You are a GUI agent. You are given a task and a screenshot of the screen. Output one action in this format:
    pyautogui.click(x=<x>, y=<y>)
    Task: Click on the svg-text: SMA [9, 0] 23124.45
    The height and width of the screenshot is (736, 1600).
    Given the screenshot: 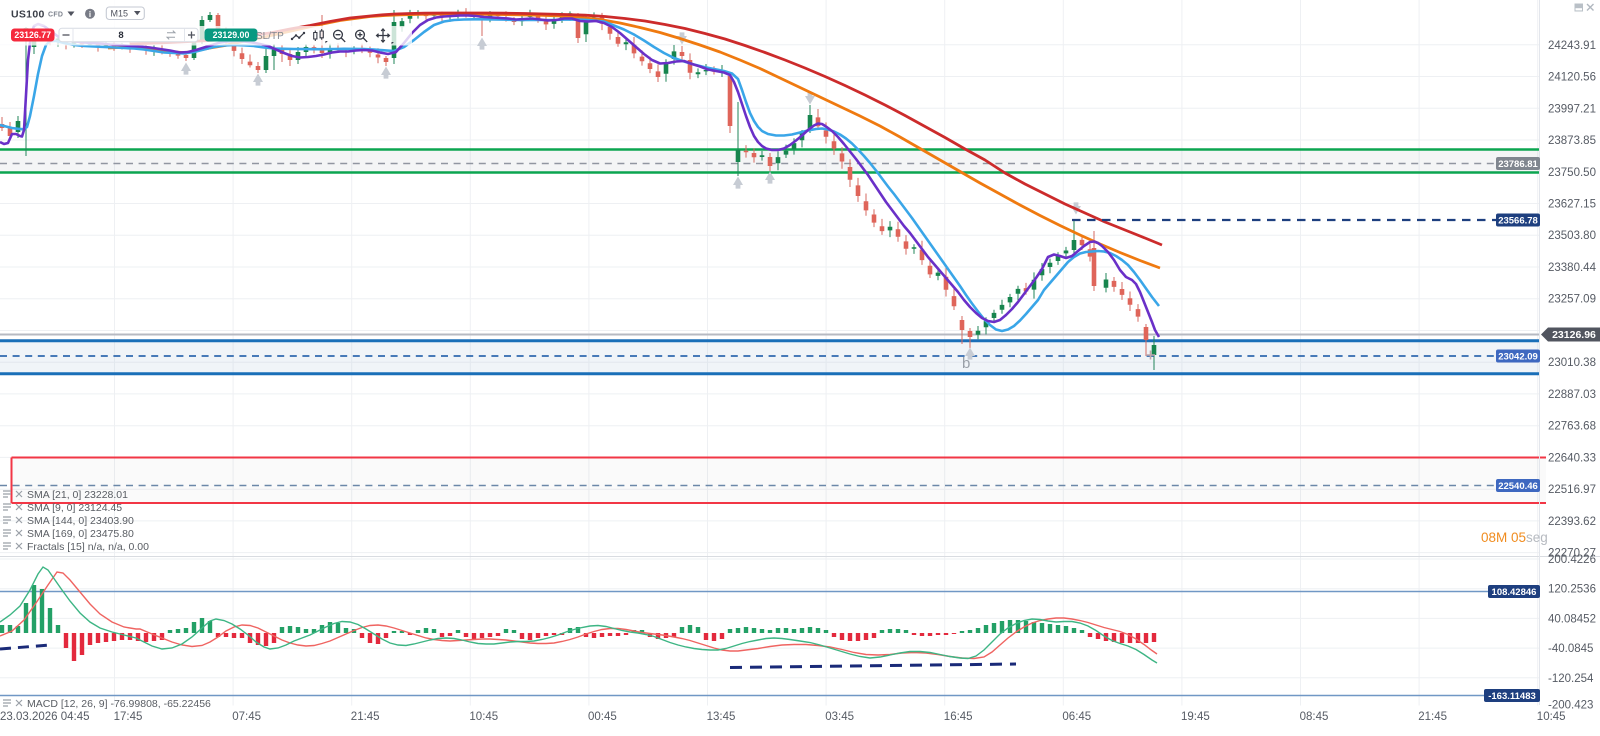 What is the action you would take?
    pyautogui.click(x=74, y=508)
    